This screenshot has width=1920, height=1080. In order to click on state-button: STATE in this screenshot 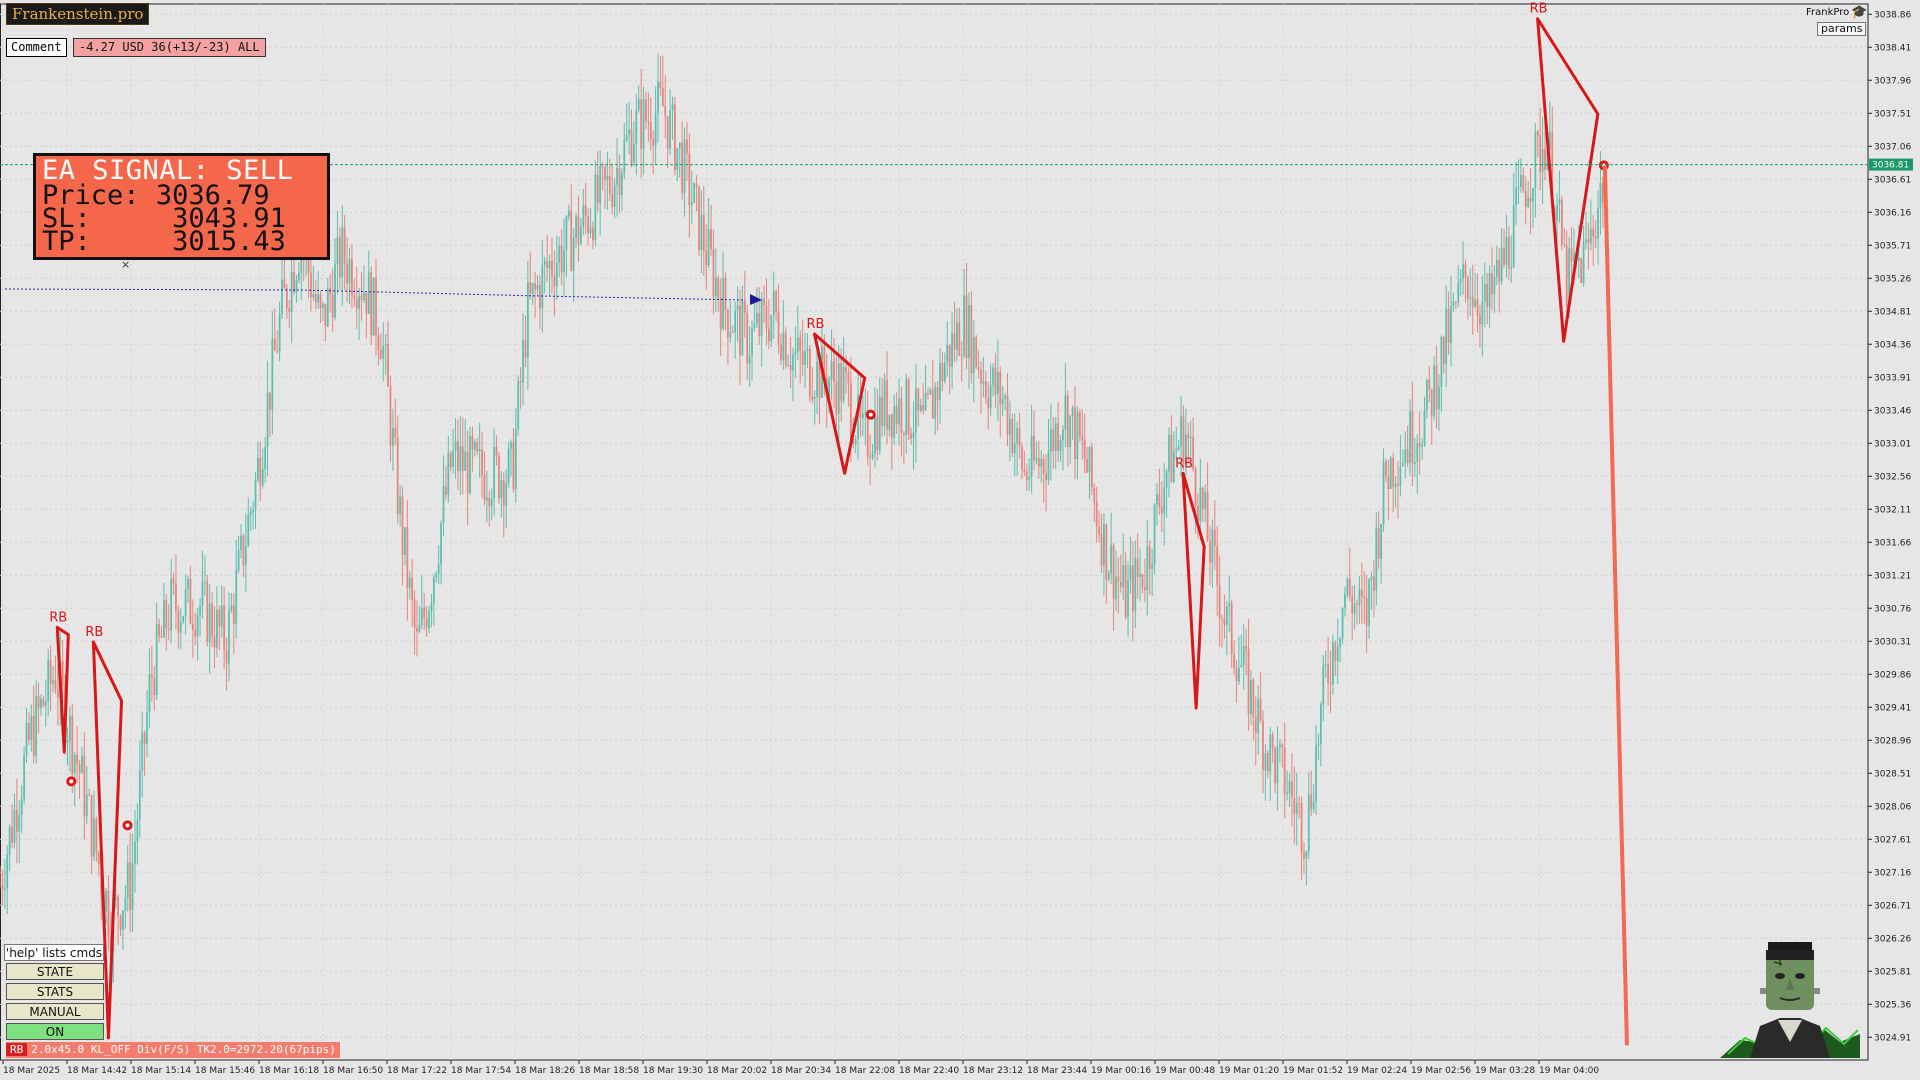, I will do `click(55, 971)`.